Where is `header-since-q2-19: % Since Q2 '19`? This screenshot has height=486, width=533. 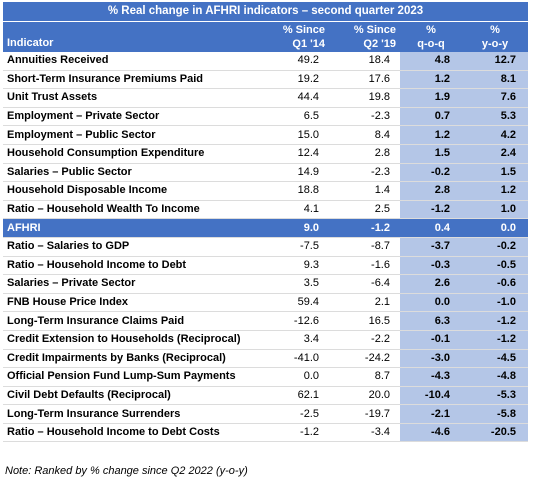 header-since-q2-19: % Since Q2 '19 is located at coordinates (364, 36).